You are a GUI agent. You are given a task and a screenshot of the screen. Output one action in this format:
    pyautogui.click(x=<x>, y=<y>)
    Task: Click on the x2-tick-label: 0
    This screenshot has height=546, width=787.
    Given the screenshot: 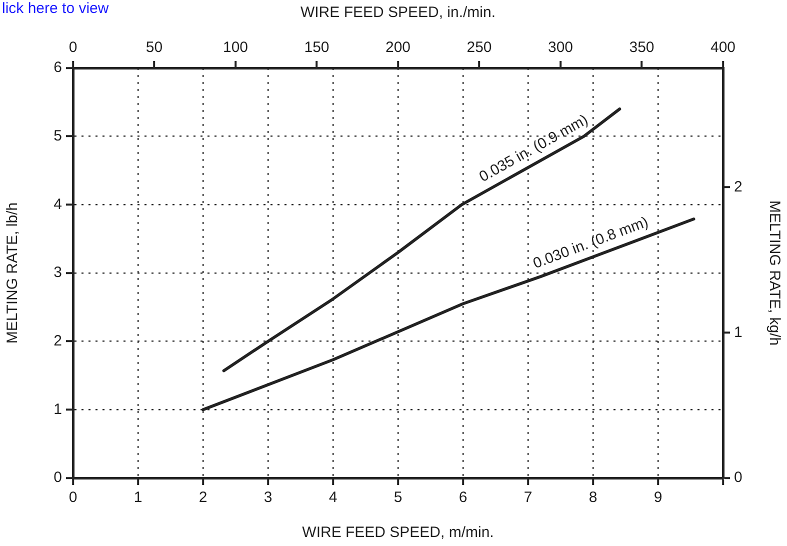 What is the action you would take?
    pyautogui.click(x=73, y=47)
    